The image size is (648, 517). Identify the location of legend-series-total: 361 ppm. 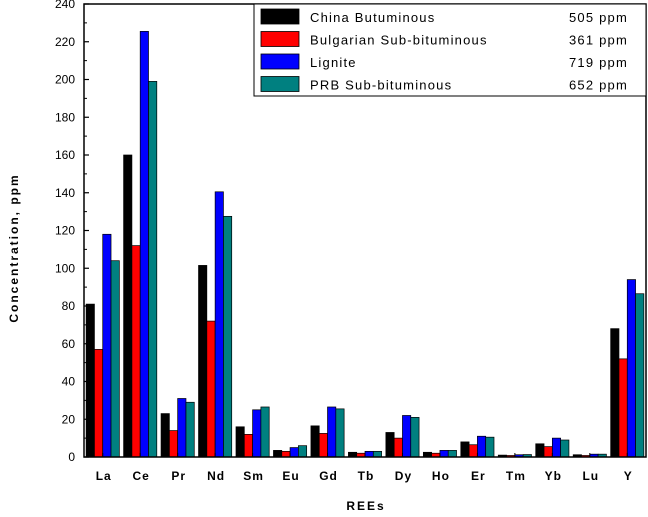
(598, 40).